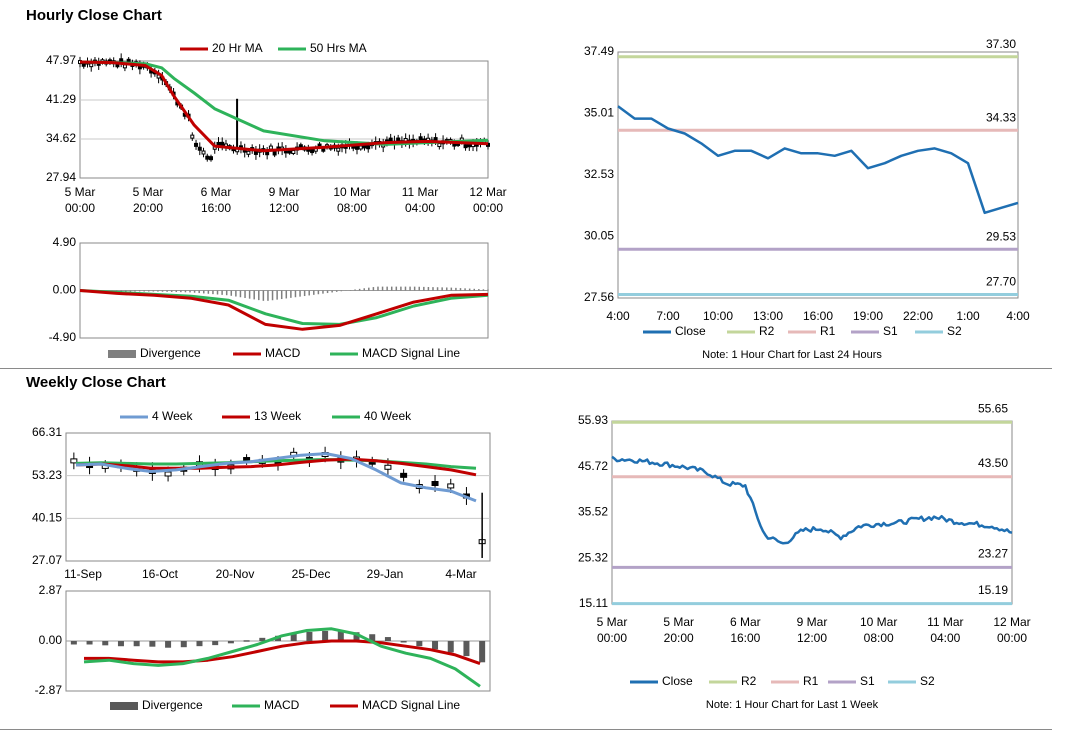 This screenshot has height=733, width=1066. What do you see at coordinates (278, 416) in the screenshot?
I see `weekly-legend-13wk-label: 13 Week` at bounding box center [278, 416].